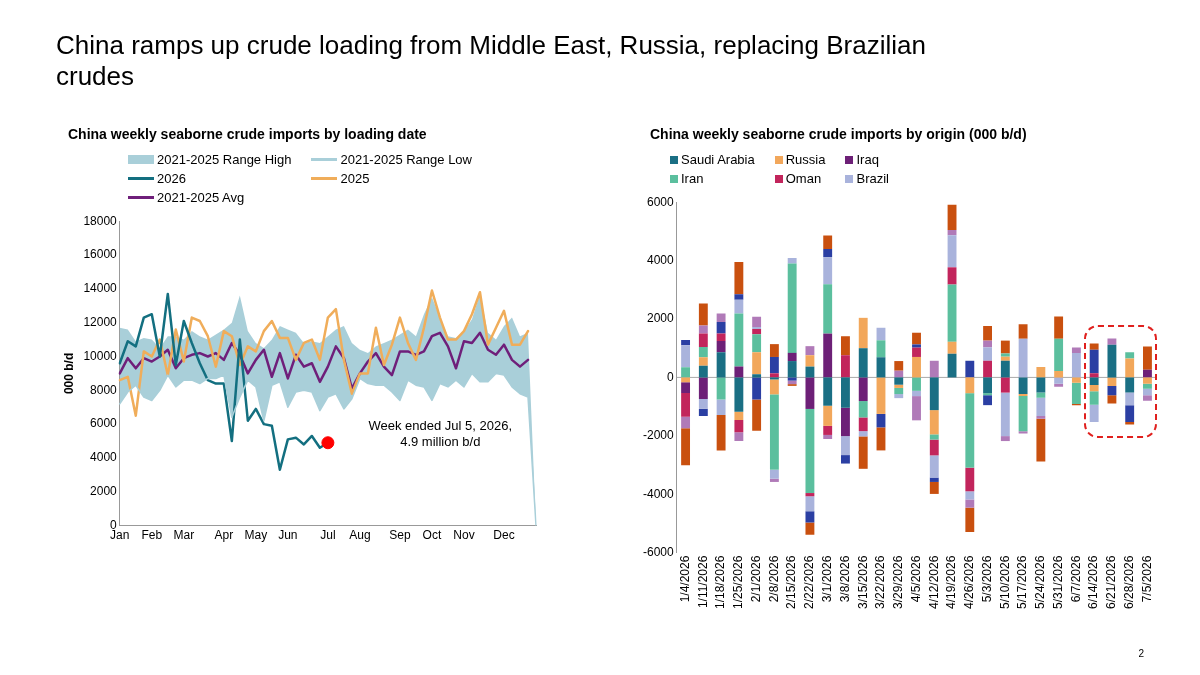 The width and height of the screenshot is (1200, 675). What do you see at coordinates (862, 582) in the screenshot?
I see `x-tick-label: 3/15/2026` at bounding box center [862, 582].